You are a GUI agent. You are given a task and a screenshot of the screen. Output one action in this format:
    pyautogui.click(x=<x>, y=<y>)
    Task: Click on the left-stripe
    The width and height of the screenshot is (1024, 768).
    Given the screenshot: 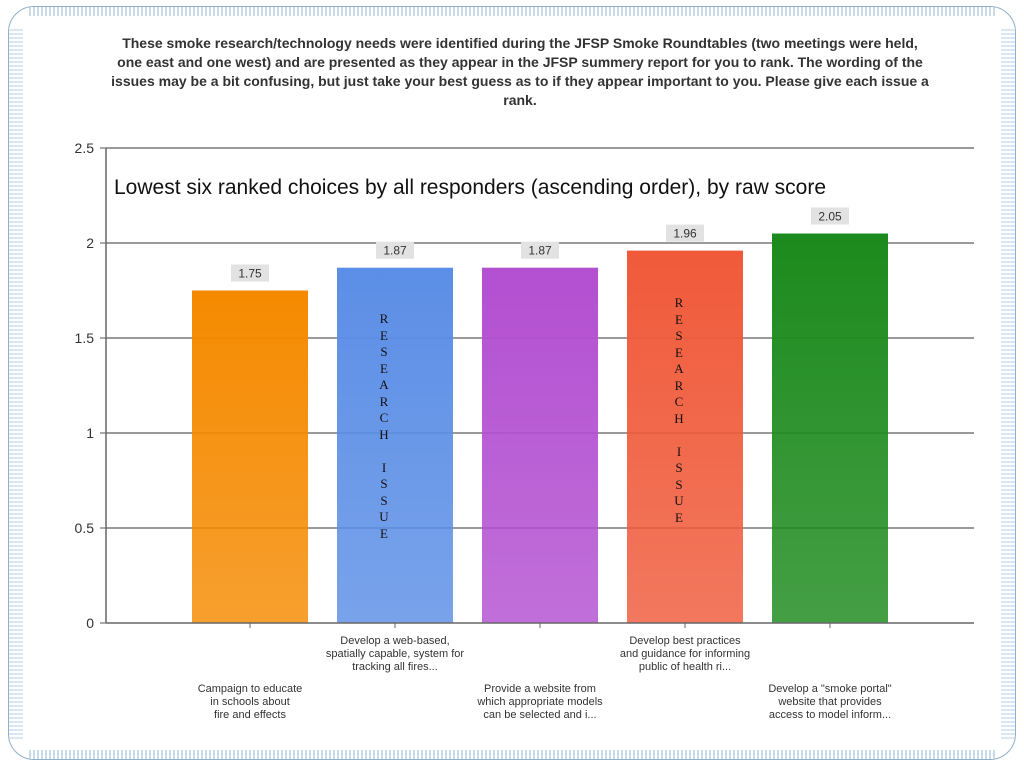 What is the action you would take?
    pyautogui.click(x=16, y=383)
    